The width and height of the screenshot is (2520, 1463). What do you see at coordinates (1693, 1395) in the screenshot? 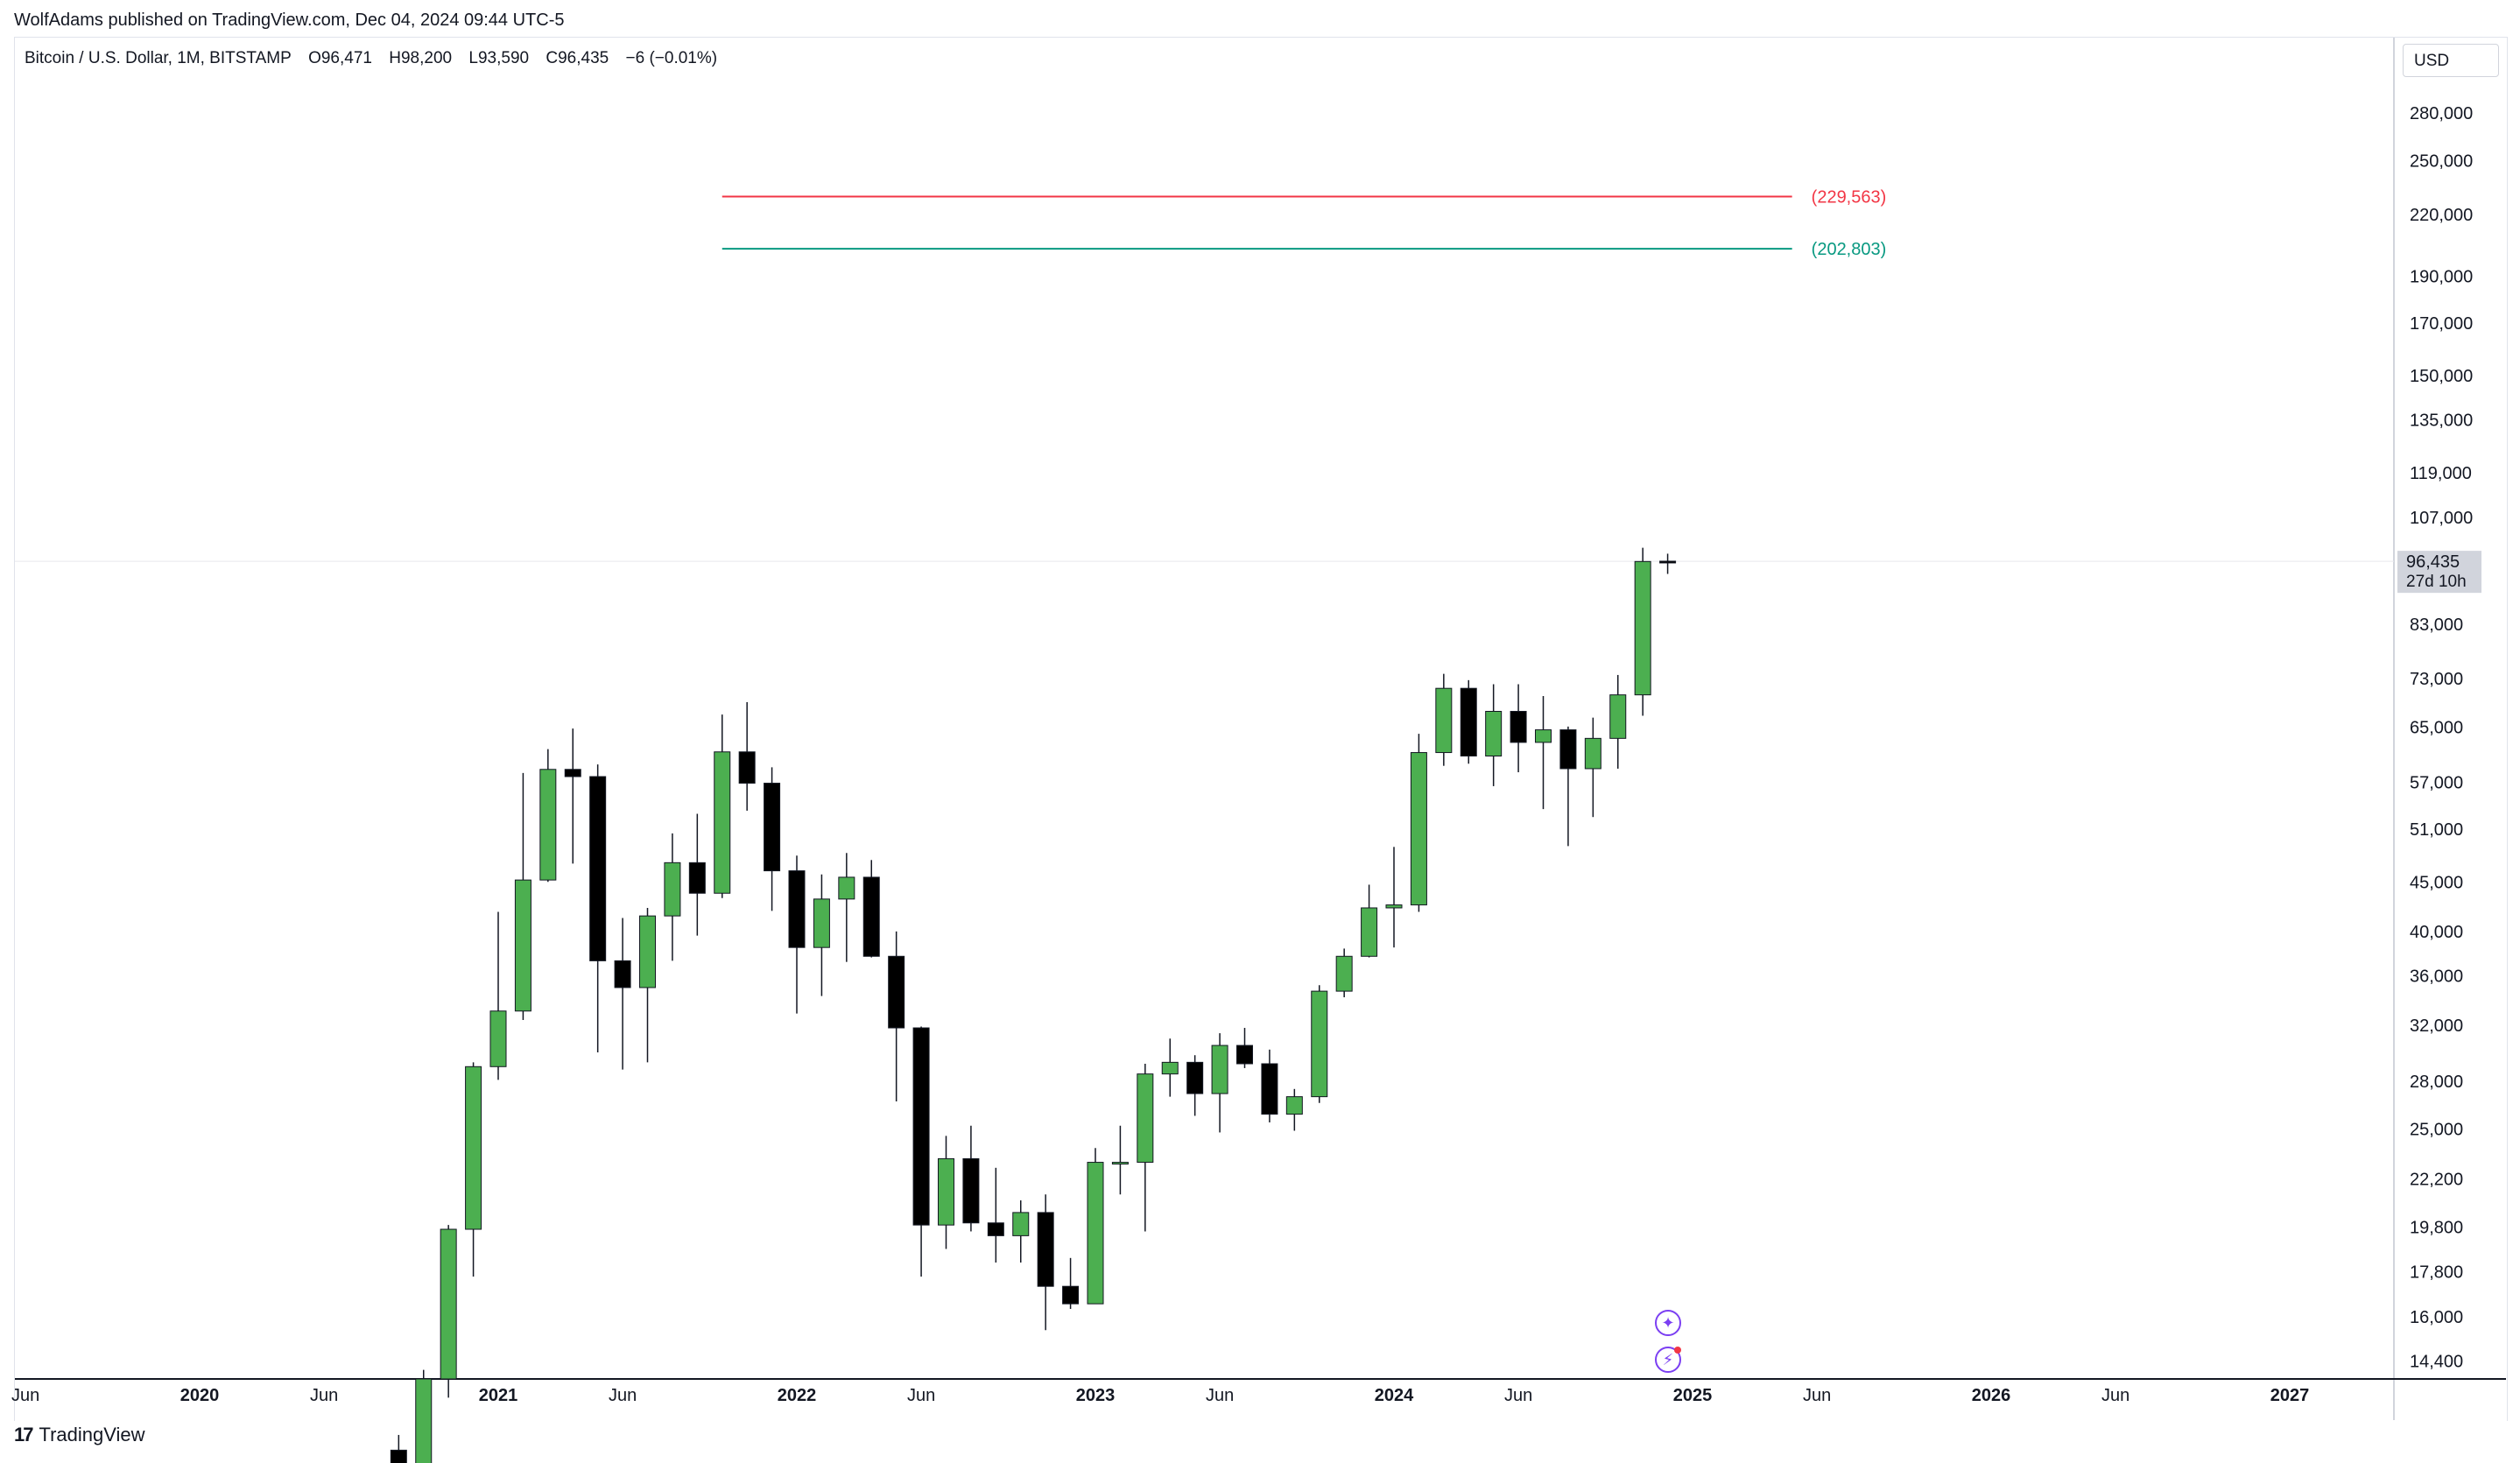
I see `x-tick-label: 2025` at bounding box center [1693, 1395].